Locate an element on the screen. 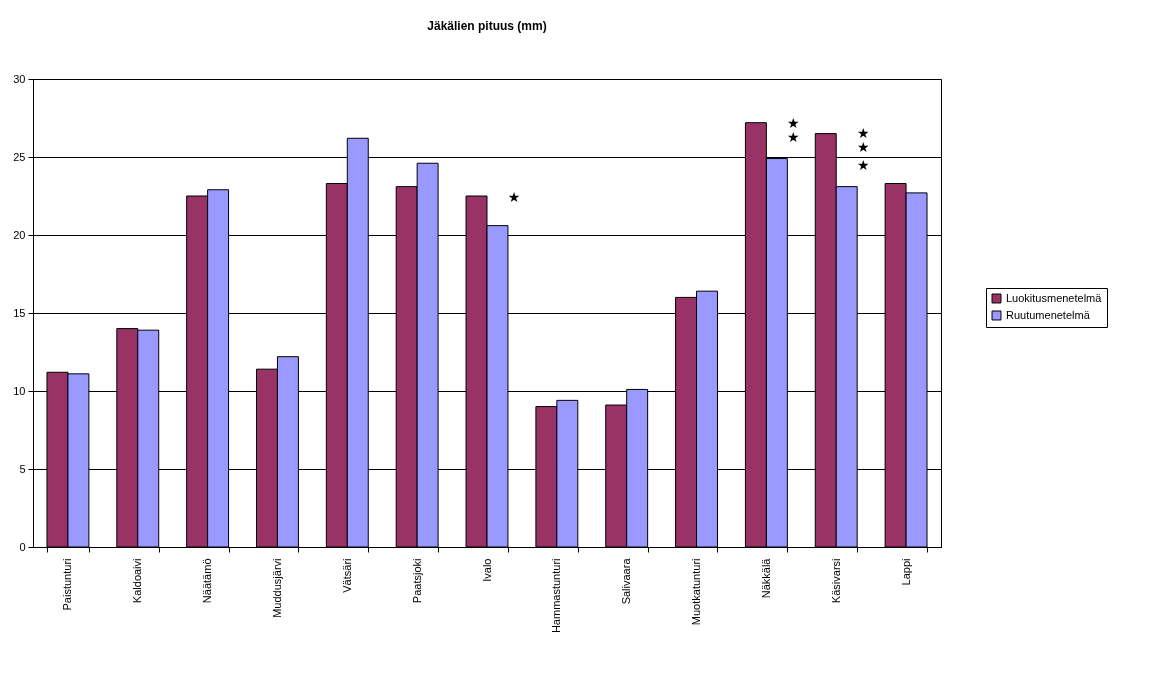  x-tick-label: Salivaara is located at coordinates (626, 581).